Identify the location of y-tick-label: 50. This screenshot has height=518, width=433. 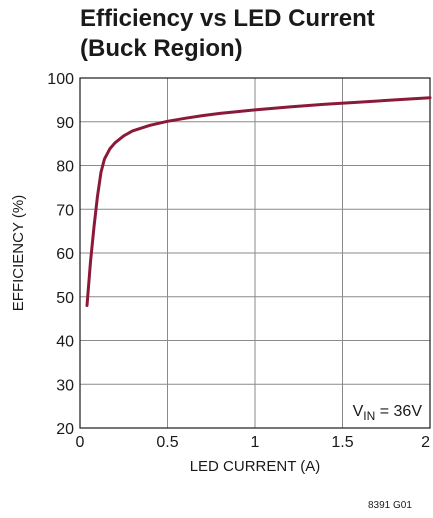
(65, 298).